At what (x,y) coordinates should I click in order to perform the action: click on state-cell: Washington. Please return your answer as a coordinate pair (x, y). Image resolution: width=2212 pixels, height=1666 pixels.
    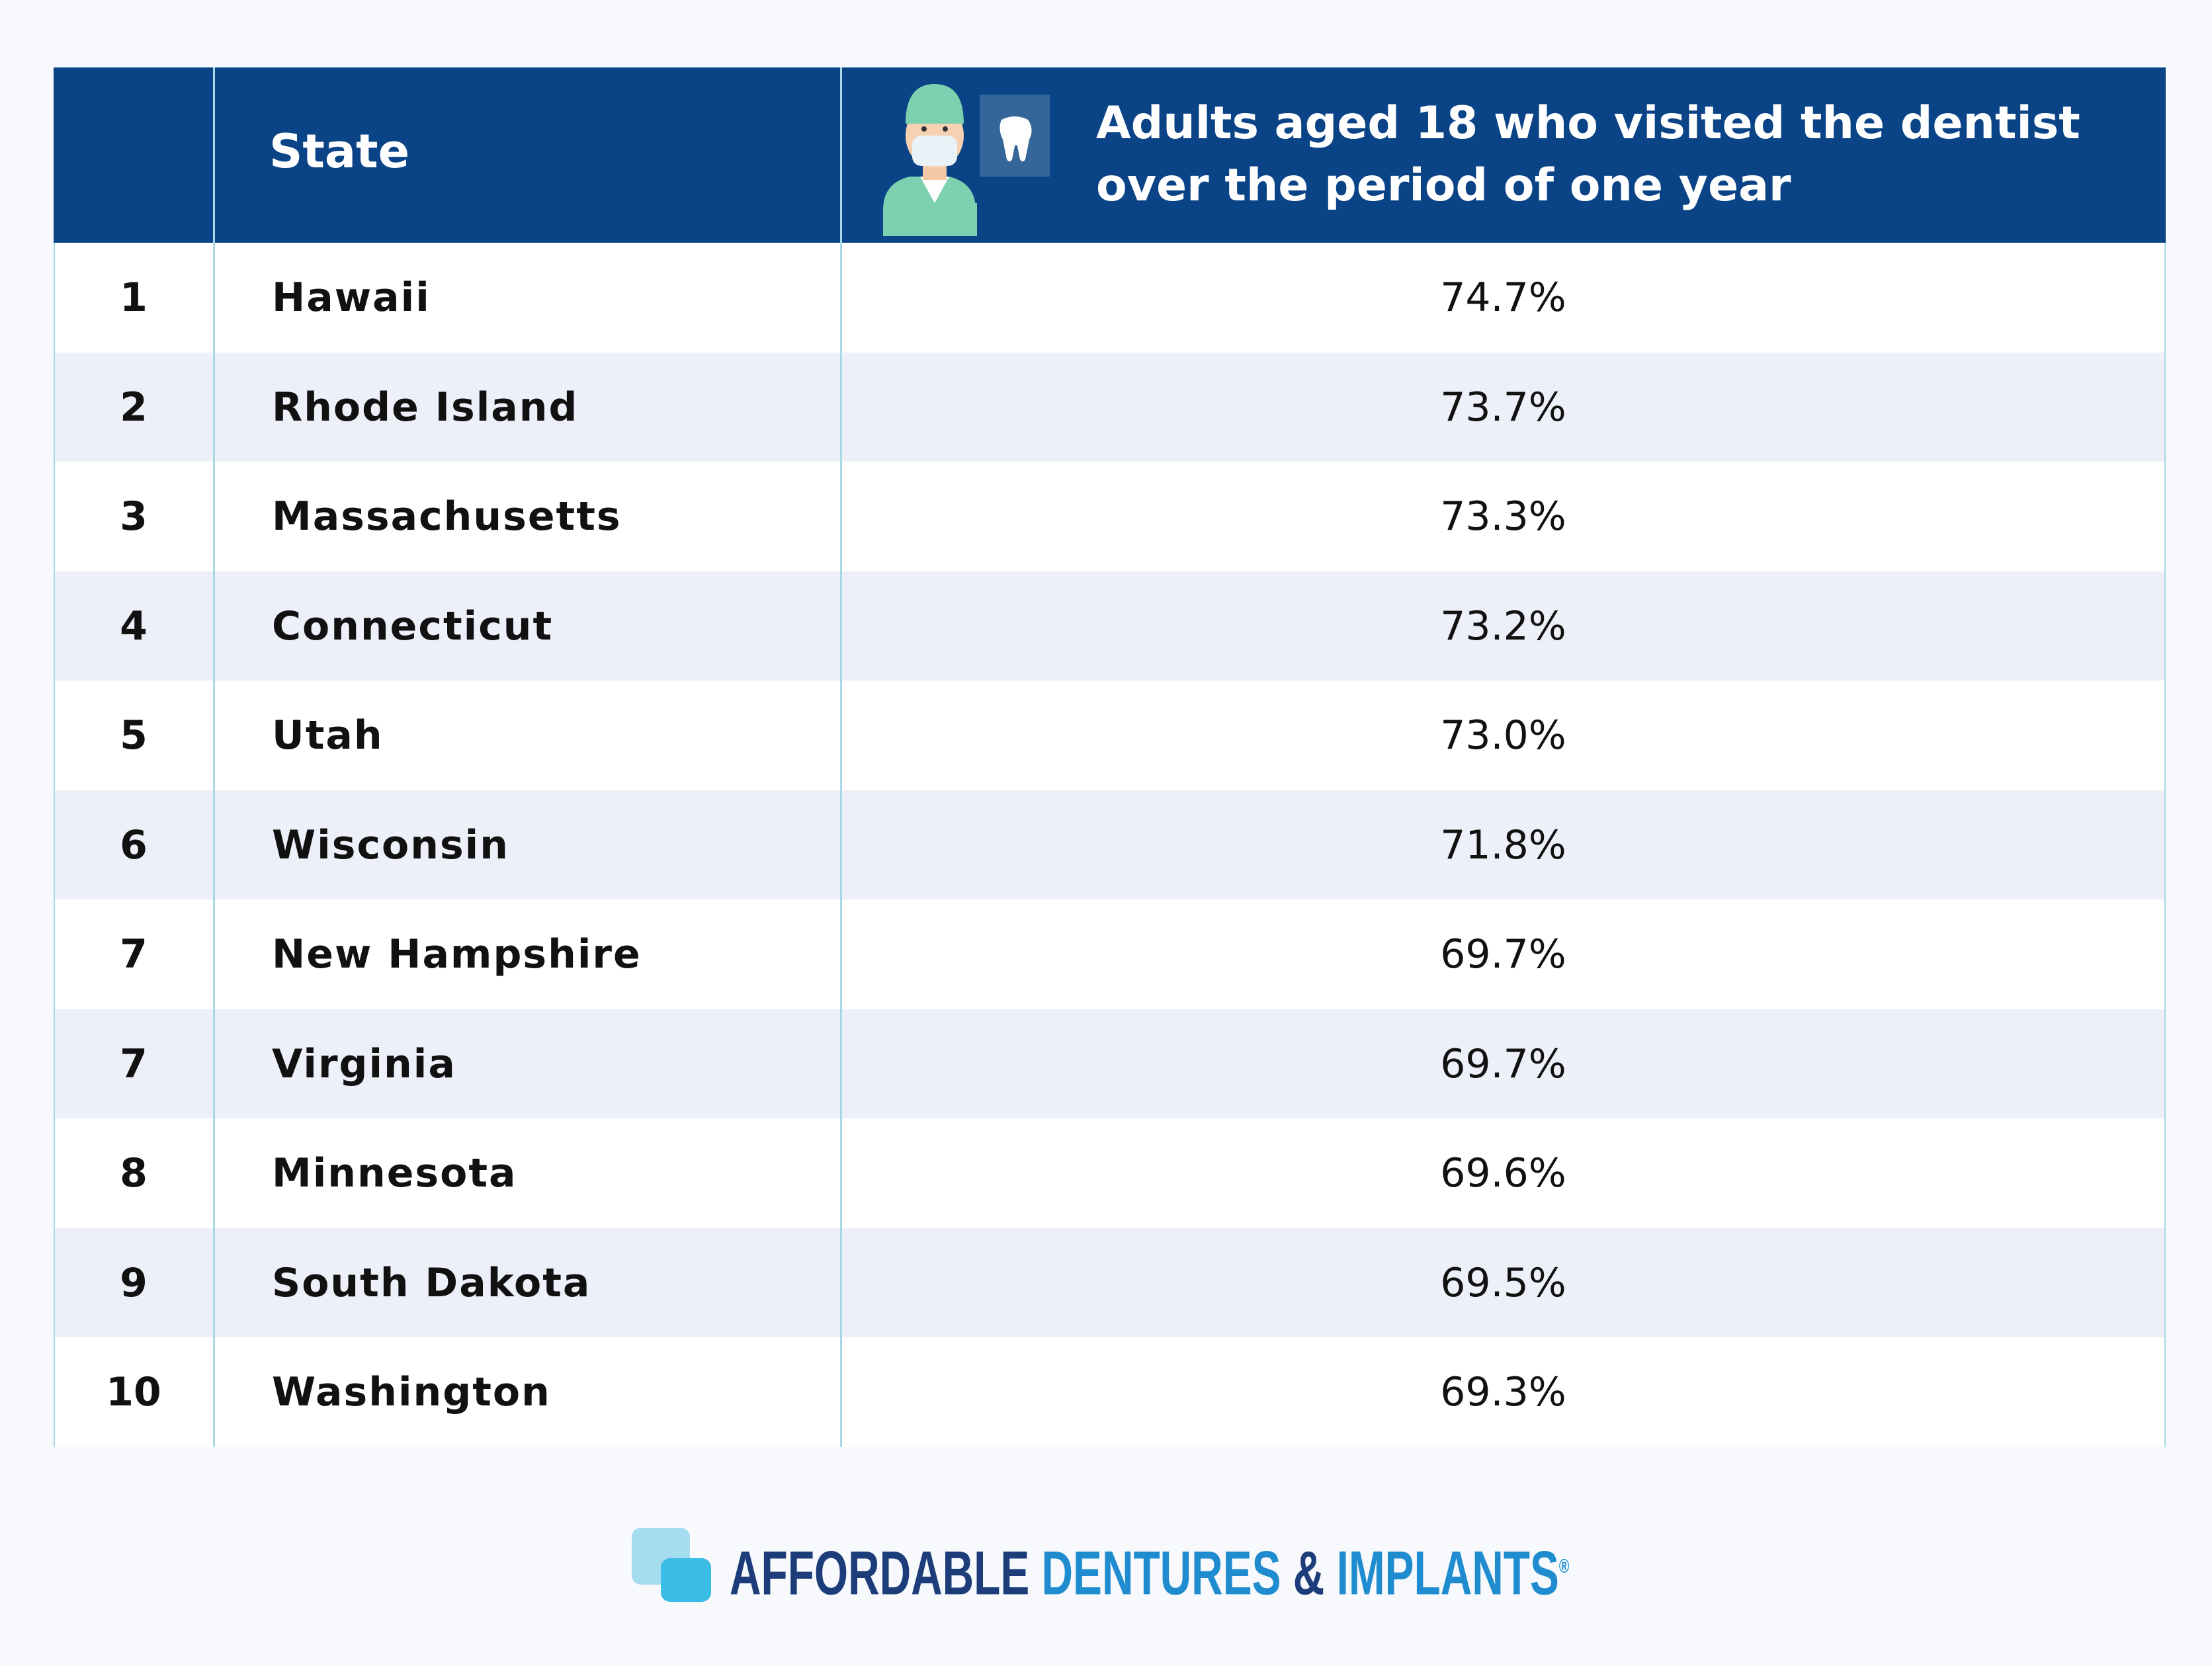
    Looking at the image, I should click on (411, 1392).